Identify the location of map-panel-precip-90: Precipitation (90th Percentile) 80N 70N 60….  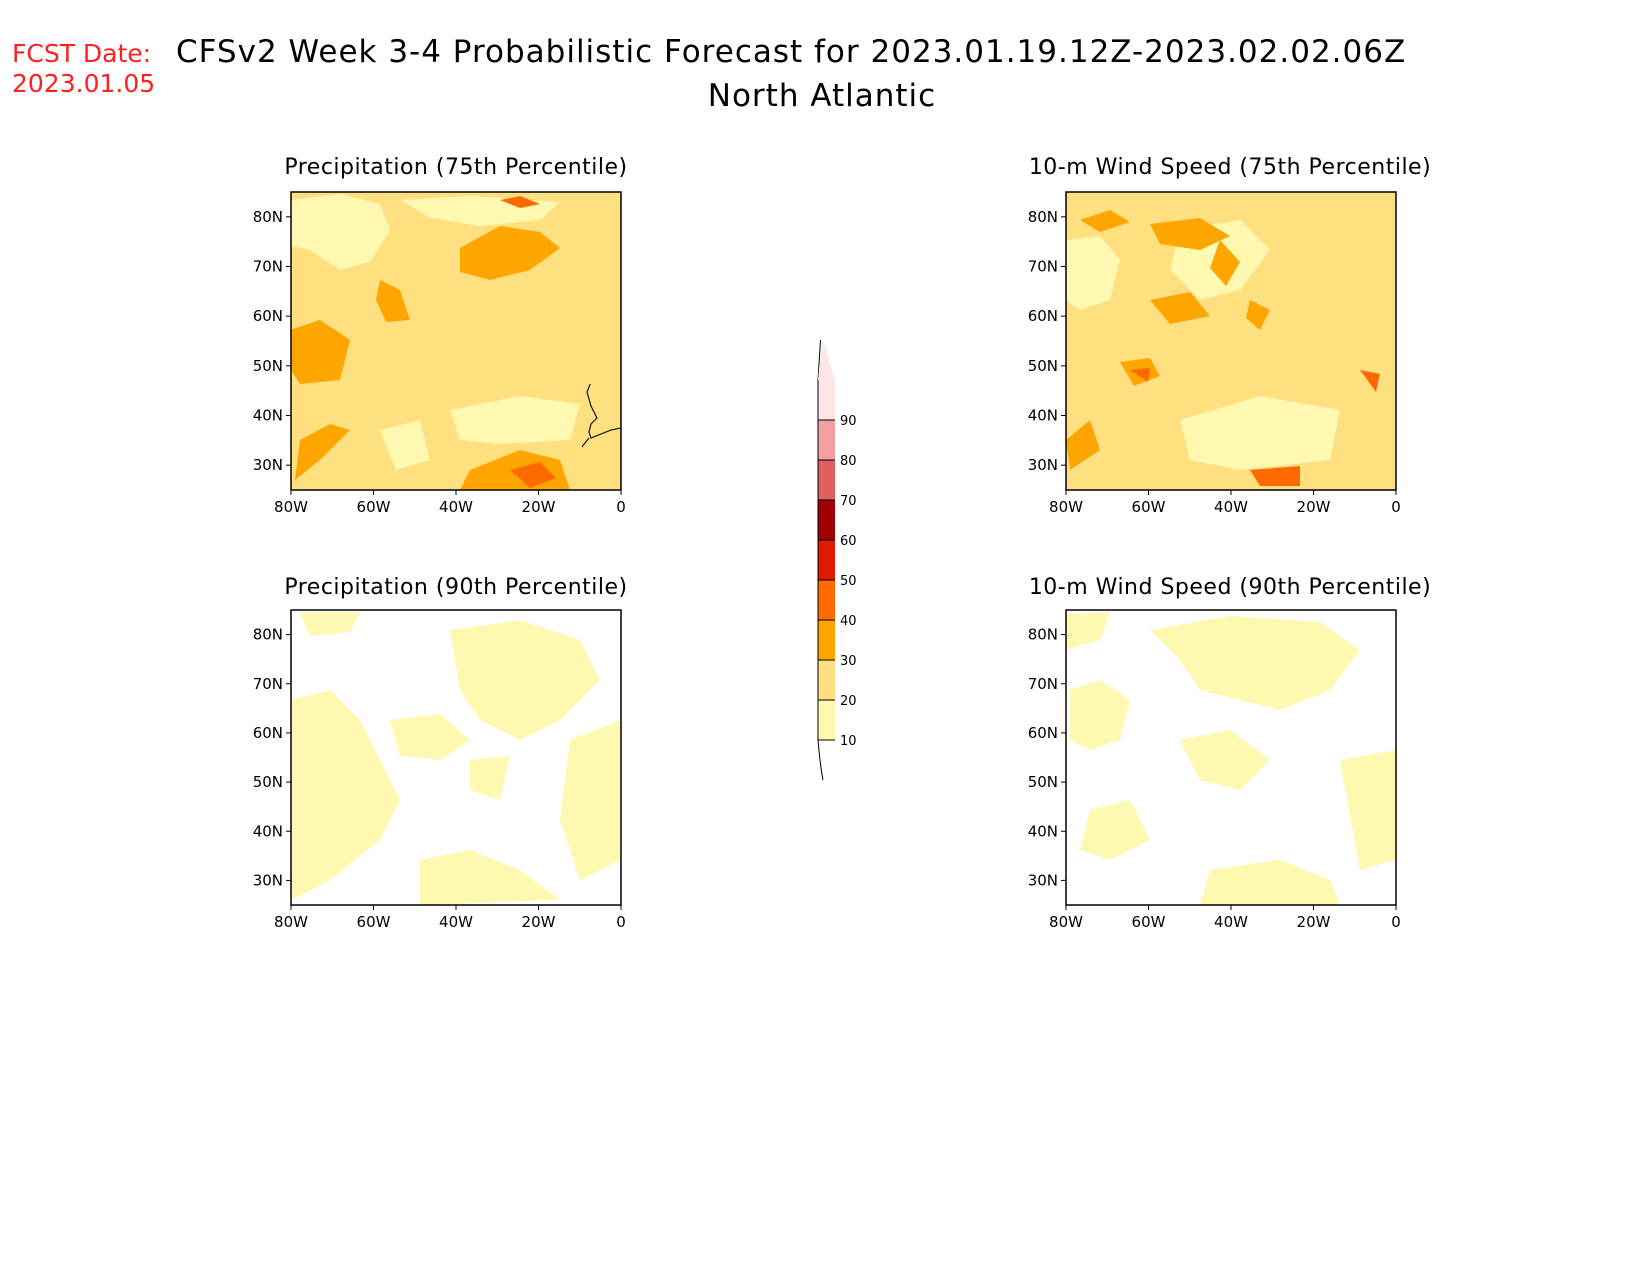
(440, 753).